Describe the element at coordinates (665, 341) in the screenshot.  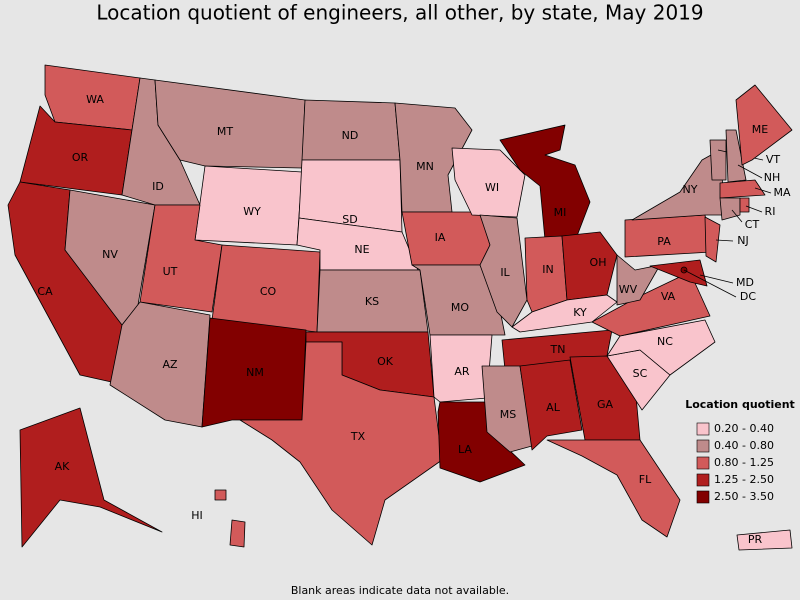
I see `state-label: NC` at that location.